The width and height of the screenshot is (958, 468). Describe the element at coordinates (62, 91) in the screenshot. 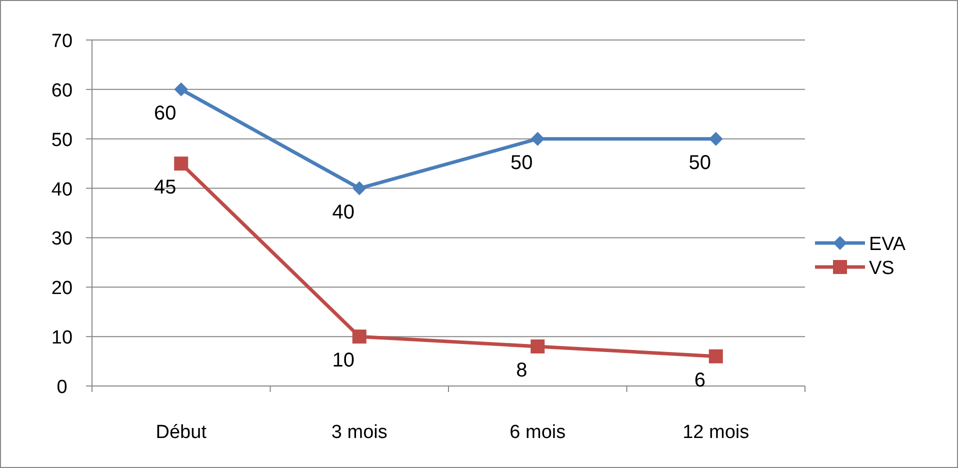

I see `y-tick-label: 60` at that location.